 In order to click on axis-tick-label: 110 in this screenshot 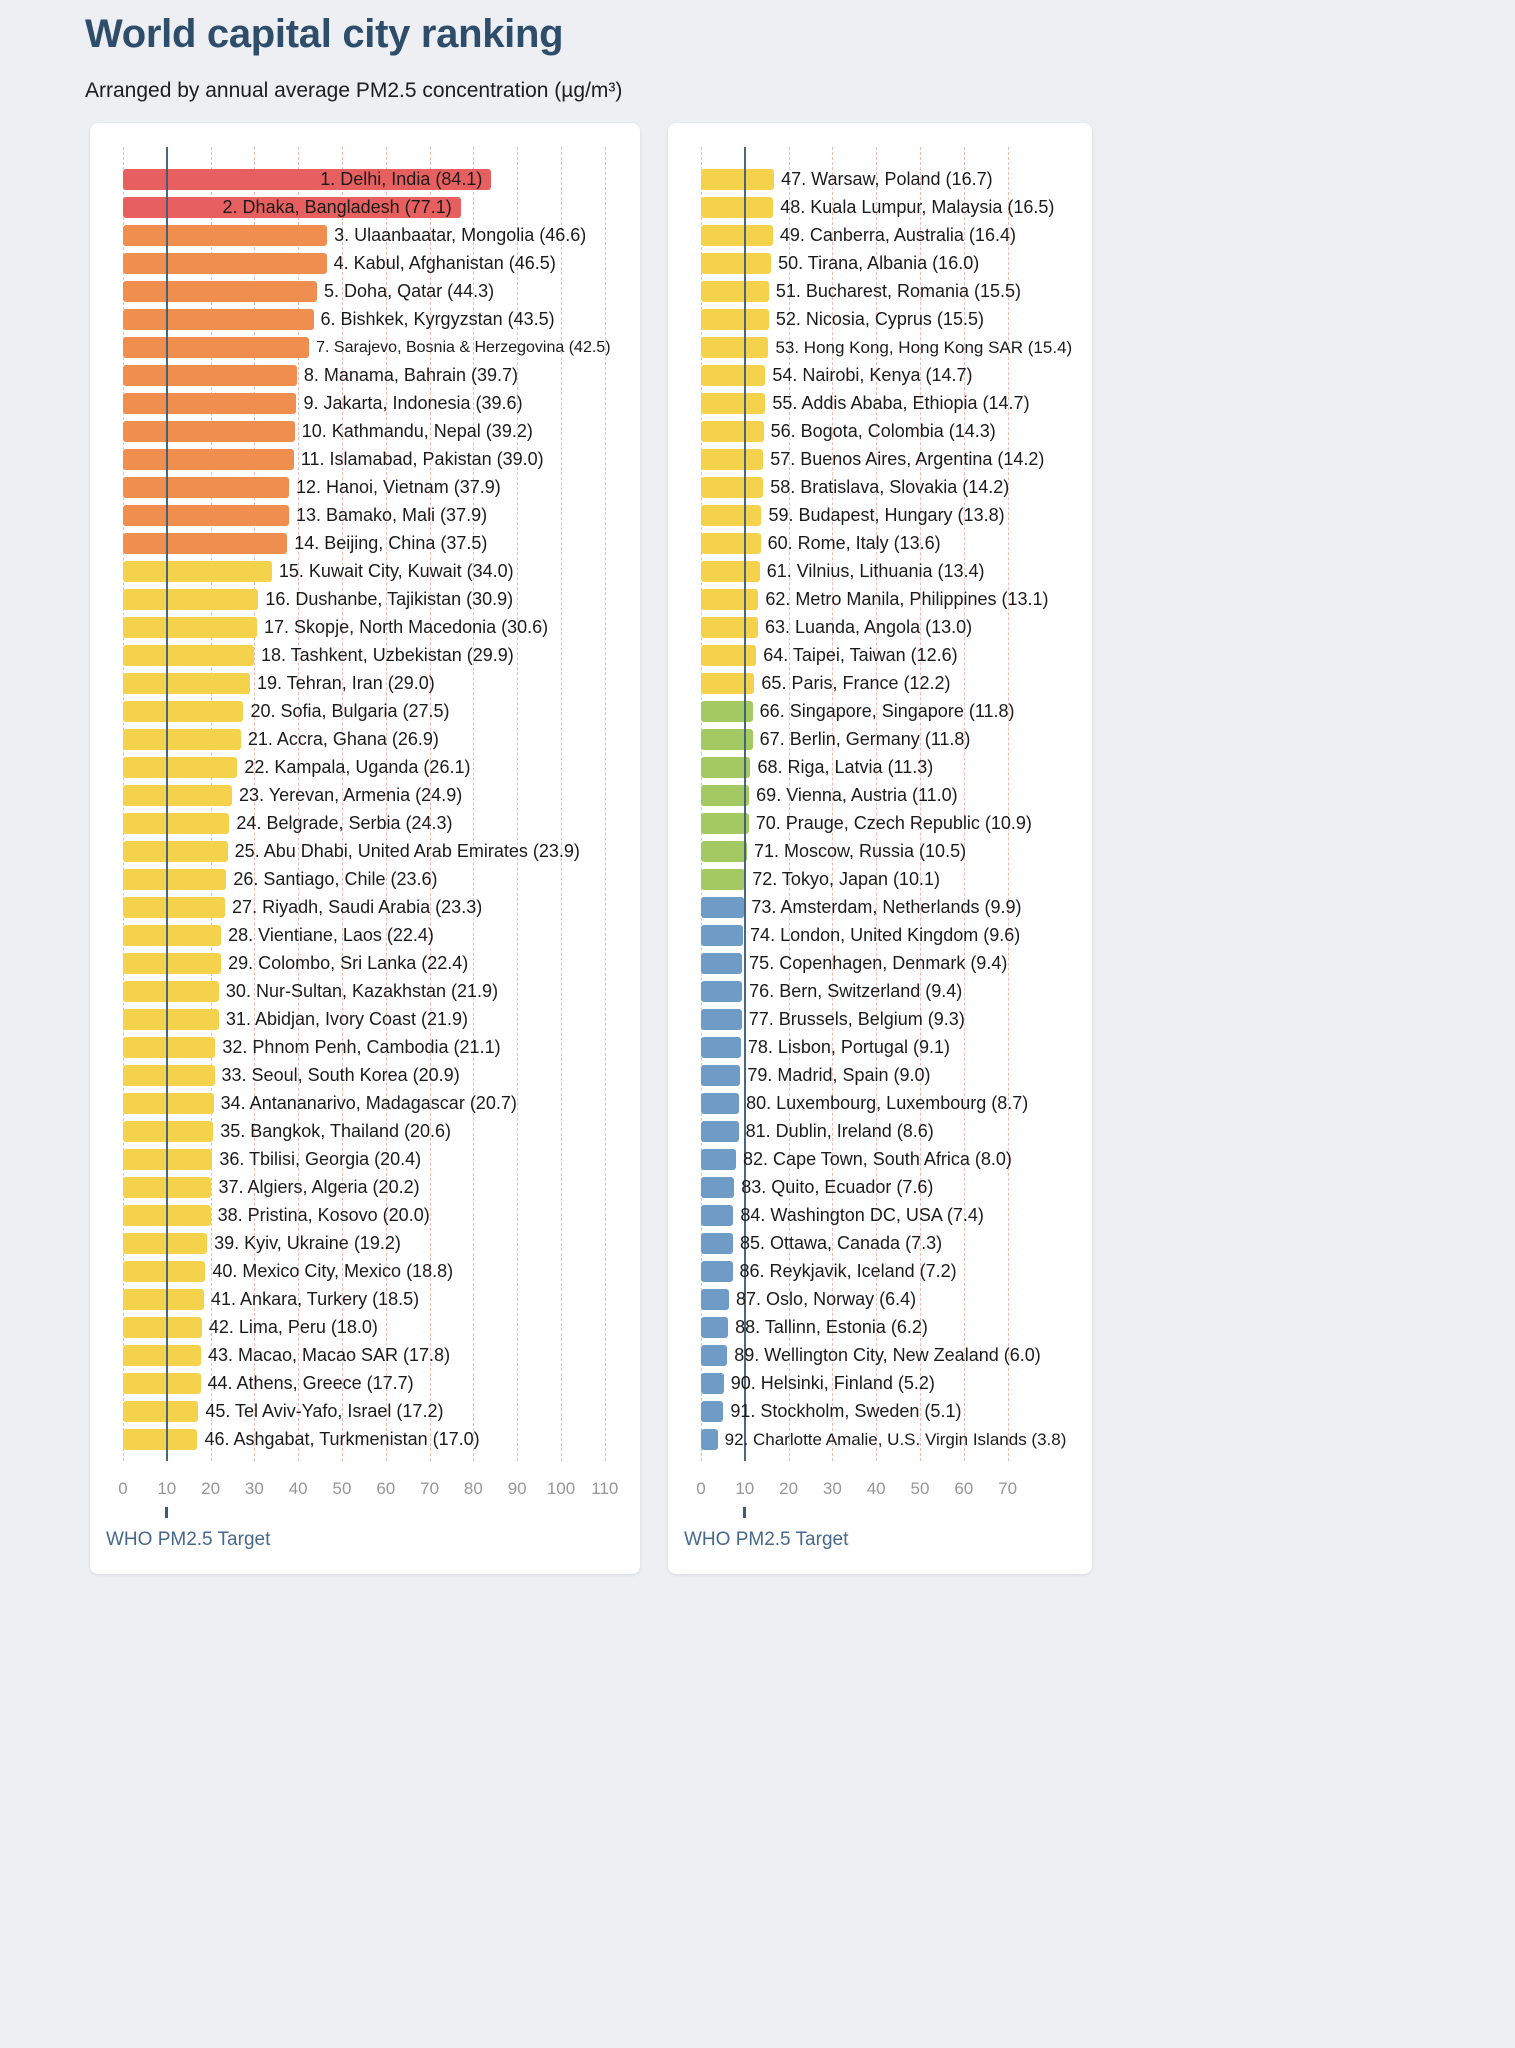, I will do `click(605, 1488)`.